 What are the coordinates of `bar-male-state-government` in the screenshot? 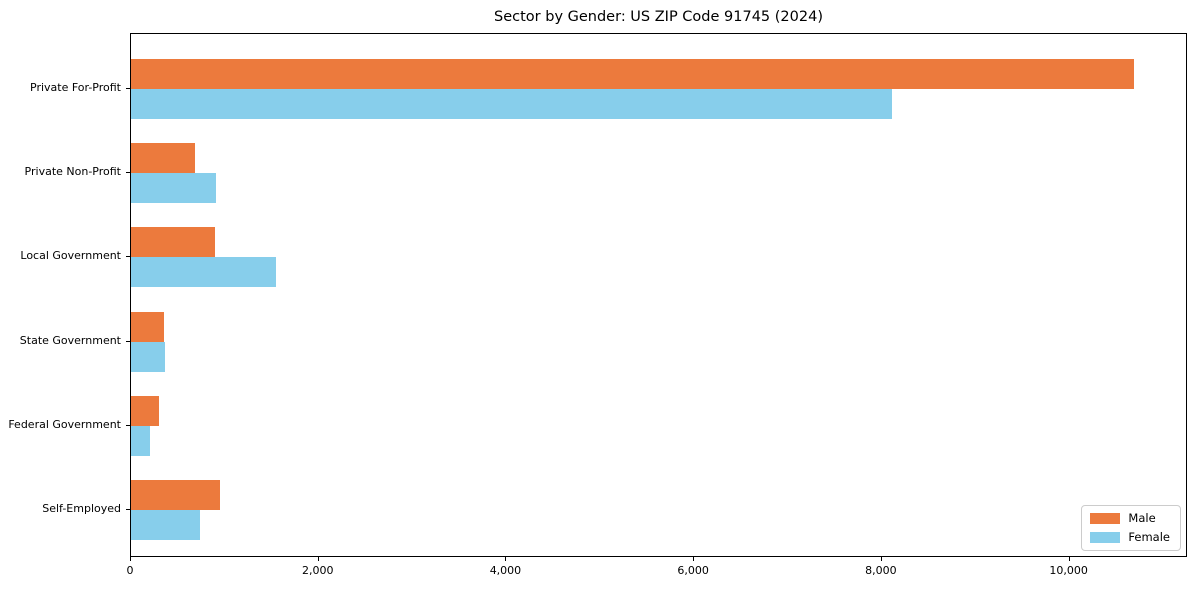 It's located at (147, 326).